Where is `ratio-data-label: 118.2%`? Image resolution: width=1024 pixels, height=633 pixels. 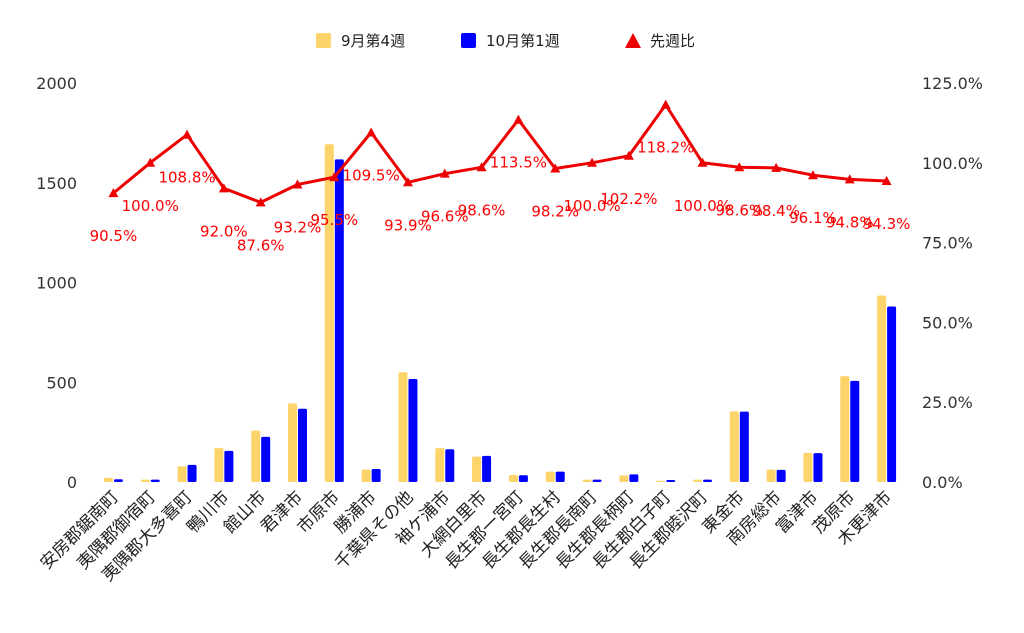 ratio-data-label: 118.2% is located at coordinates (665, 148).